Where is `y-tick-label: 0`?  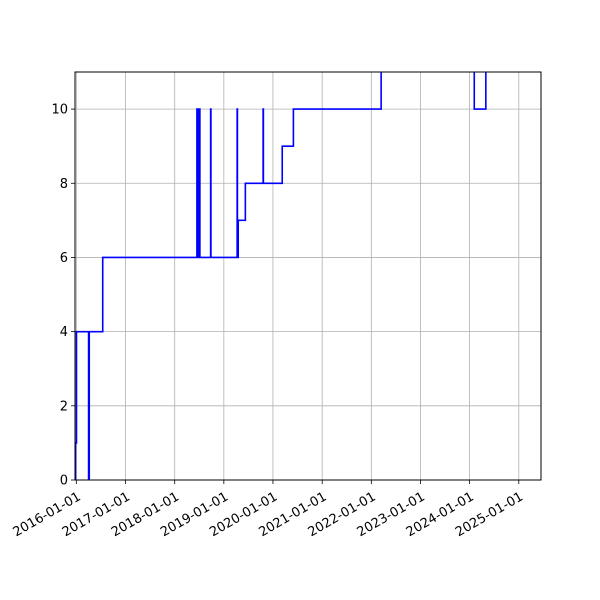
y-tick-label: 0 is located at coordinates (64, 481).